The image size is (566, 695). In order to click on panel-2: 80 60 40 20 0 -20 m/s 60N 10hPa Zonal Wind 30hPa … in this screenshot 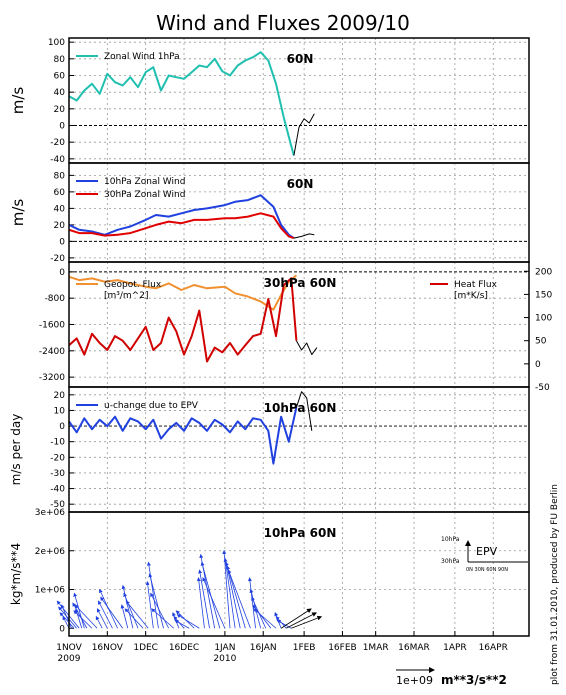, I will do `click(269, 213)`.